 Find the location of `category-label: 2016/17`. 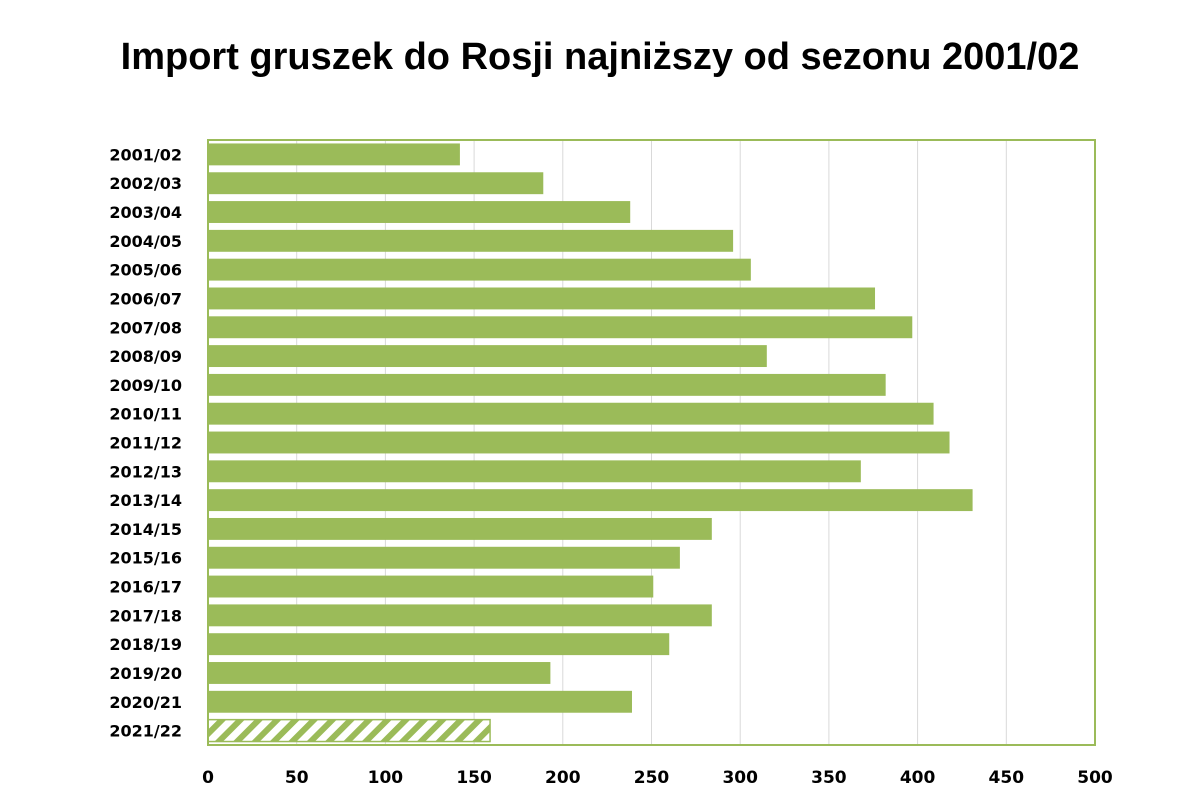

category-label: 2016/17 is located at coordinates (145, 587).